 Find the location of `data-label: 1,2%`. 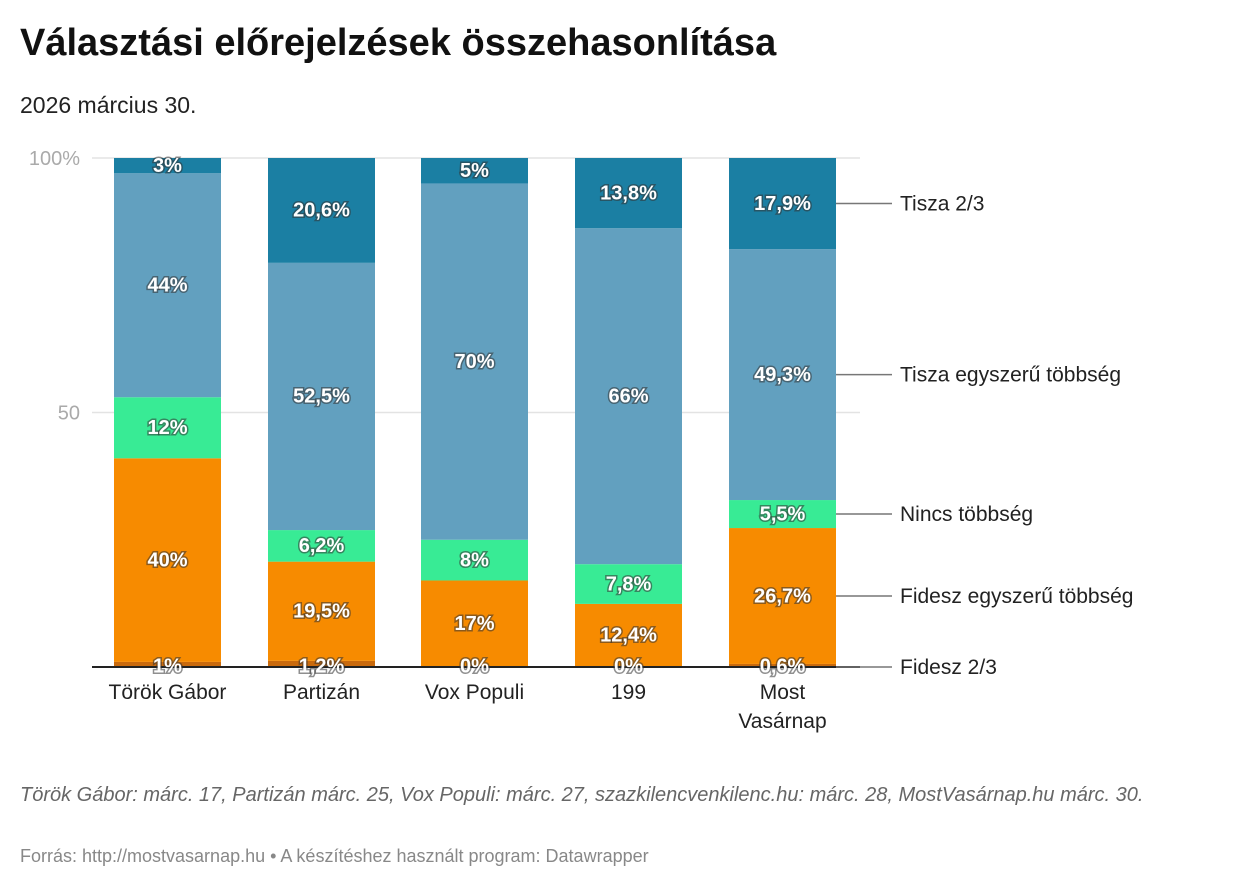

data-label: 1,2% is located at coordinates (322, 666).